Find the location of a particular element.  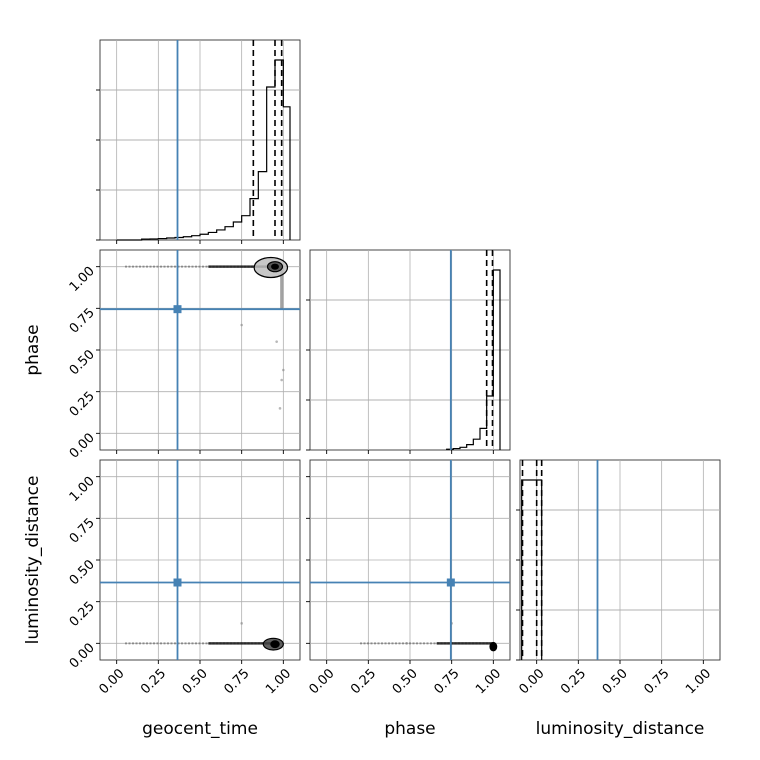

x-axis-label-luminosity-distance: luminosity_distance is located at coordinates (620, 729).